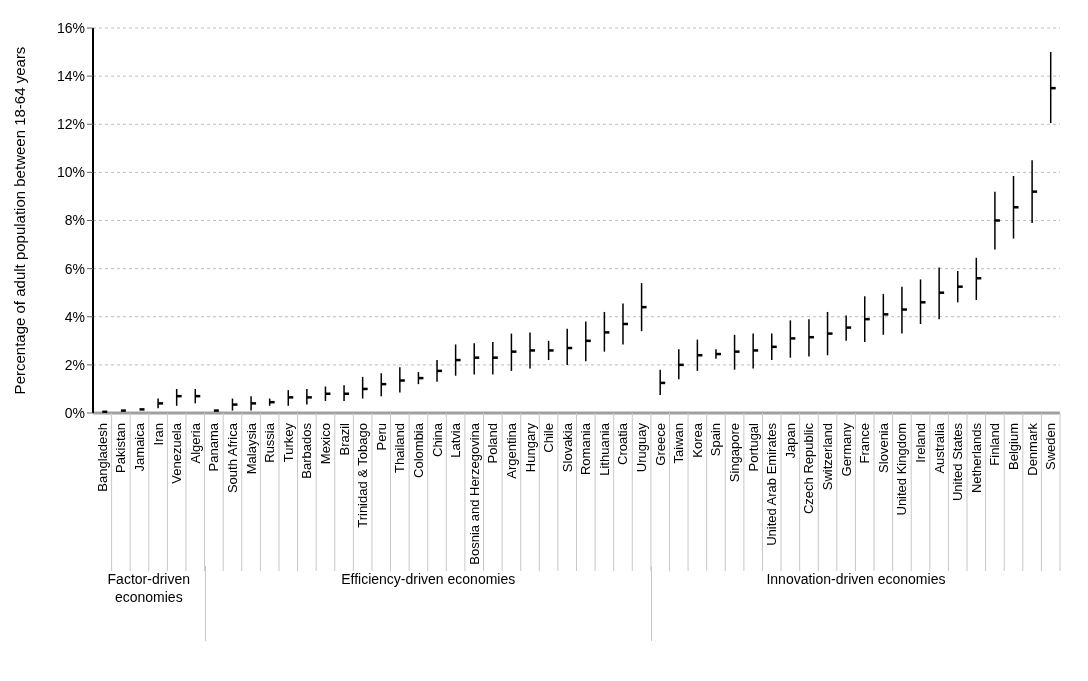  I want to click on x-tick-label: Poland, so click(493, 443).